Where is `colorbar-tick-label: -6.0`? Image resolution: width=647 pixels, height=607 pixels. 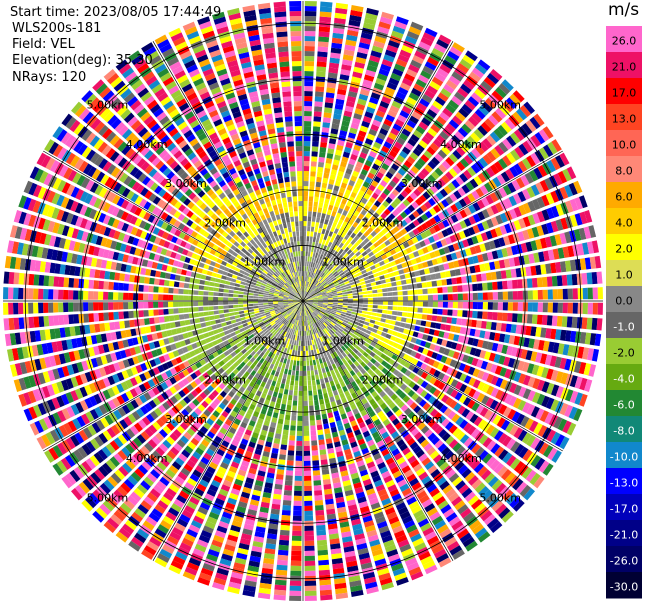 colorbar-tick-label: -6.0 is located at coordinates (623, 405).